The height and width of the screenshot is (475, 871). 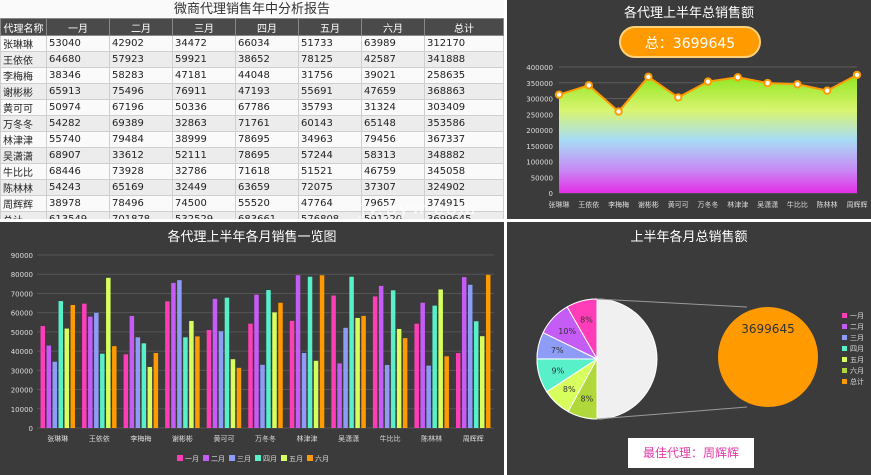 What do you see at coordinates (797, 204) in the screenshot?
I see `x-tick-label: 牛比比` at bounding box center [797, 204].